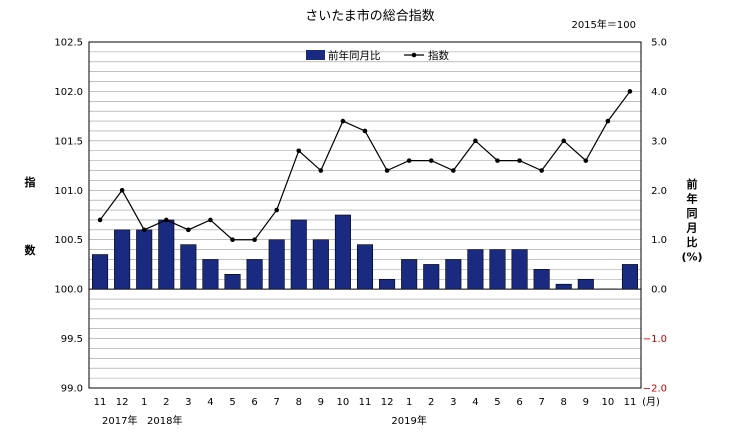 The image size is (740, 432). I want to click on left-tick-label: 100.5, so click(68, 240).